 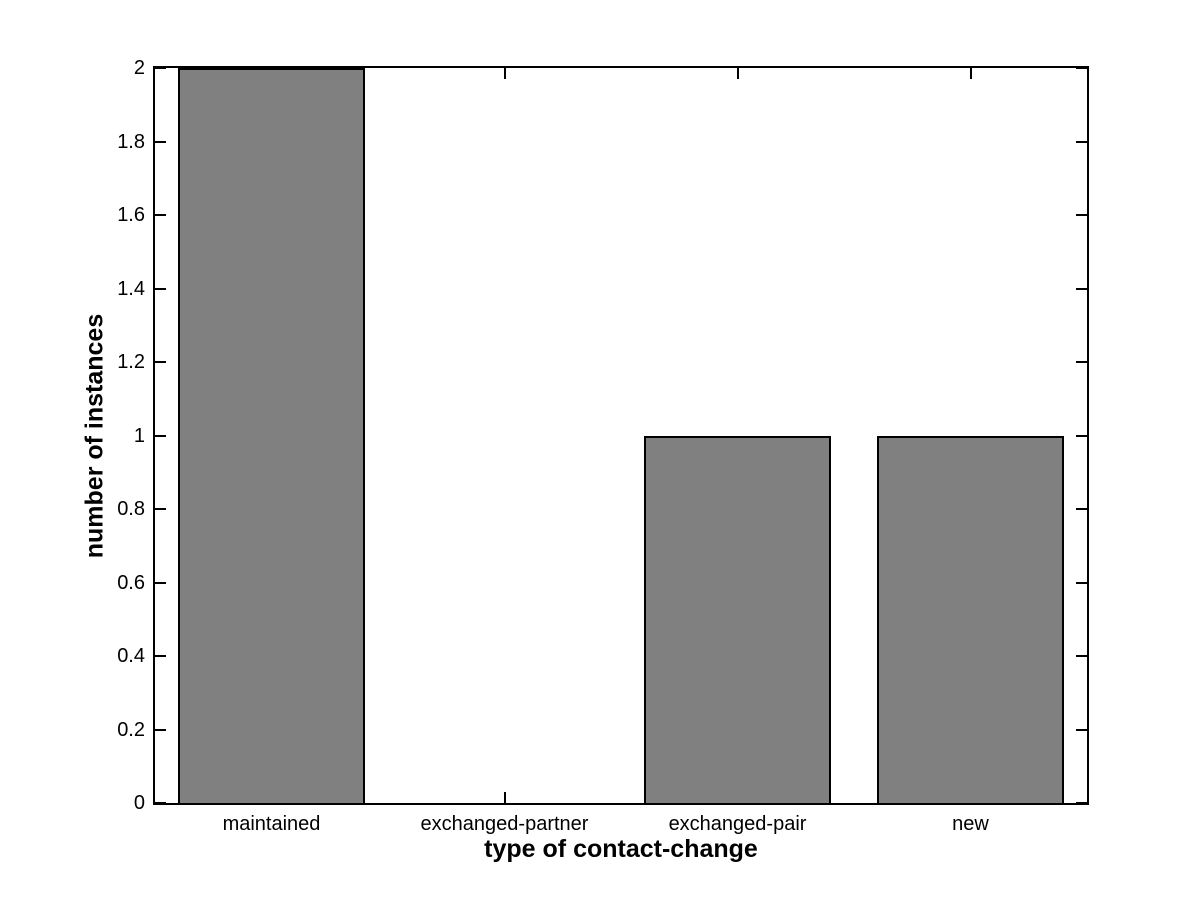 I want to click on y-tick-label: 2, so click(x=139, y=68).